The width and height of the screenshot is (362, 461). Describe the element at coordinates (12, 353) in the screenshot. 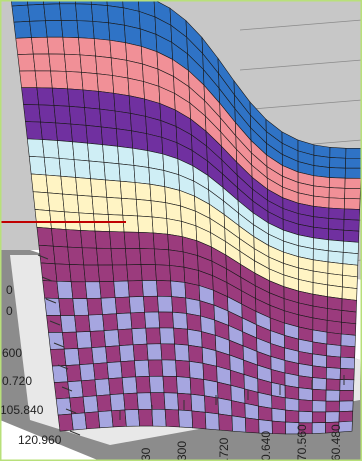

I see `y-tick-label-2: 600` at that location.